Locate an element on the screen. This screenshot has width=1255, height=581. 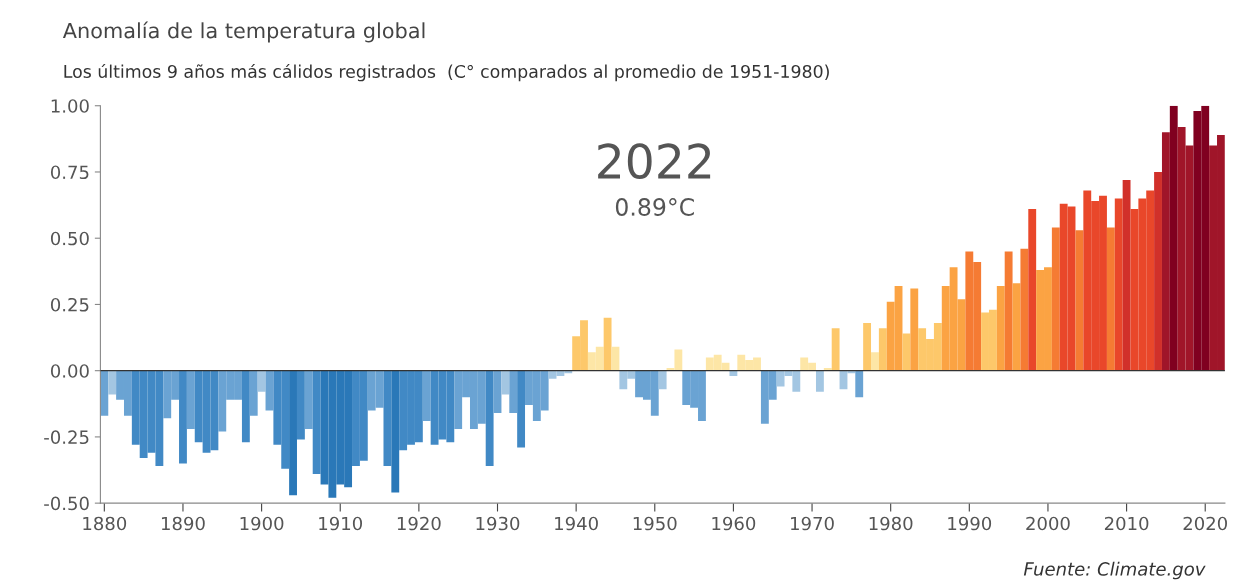
x-tick-label: 2010 is located at coordinates (1126, 523).